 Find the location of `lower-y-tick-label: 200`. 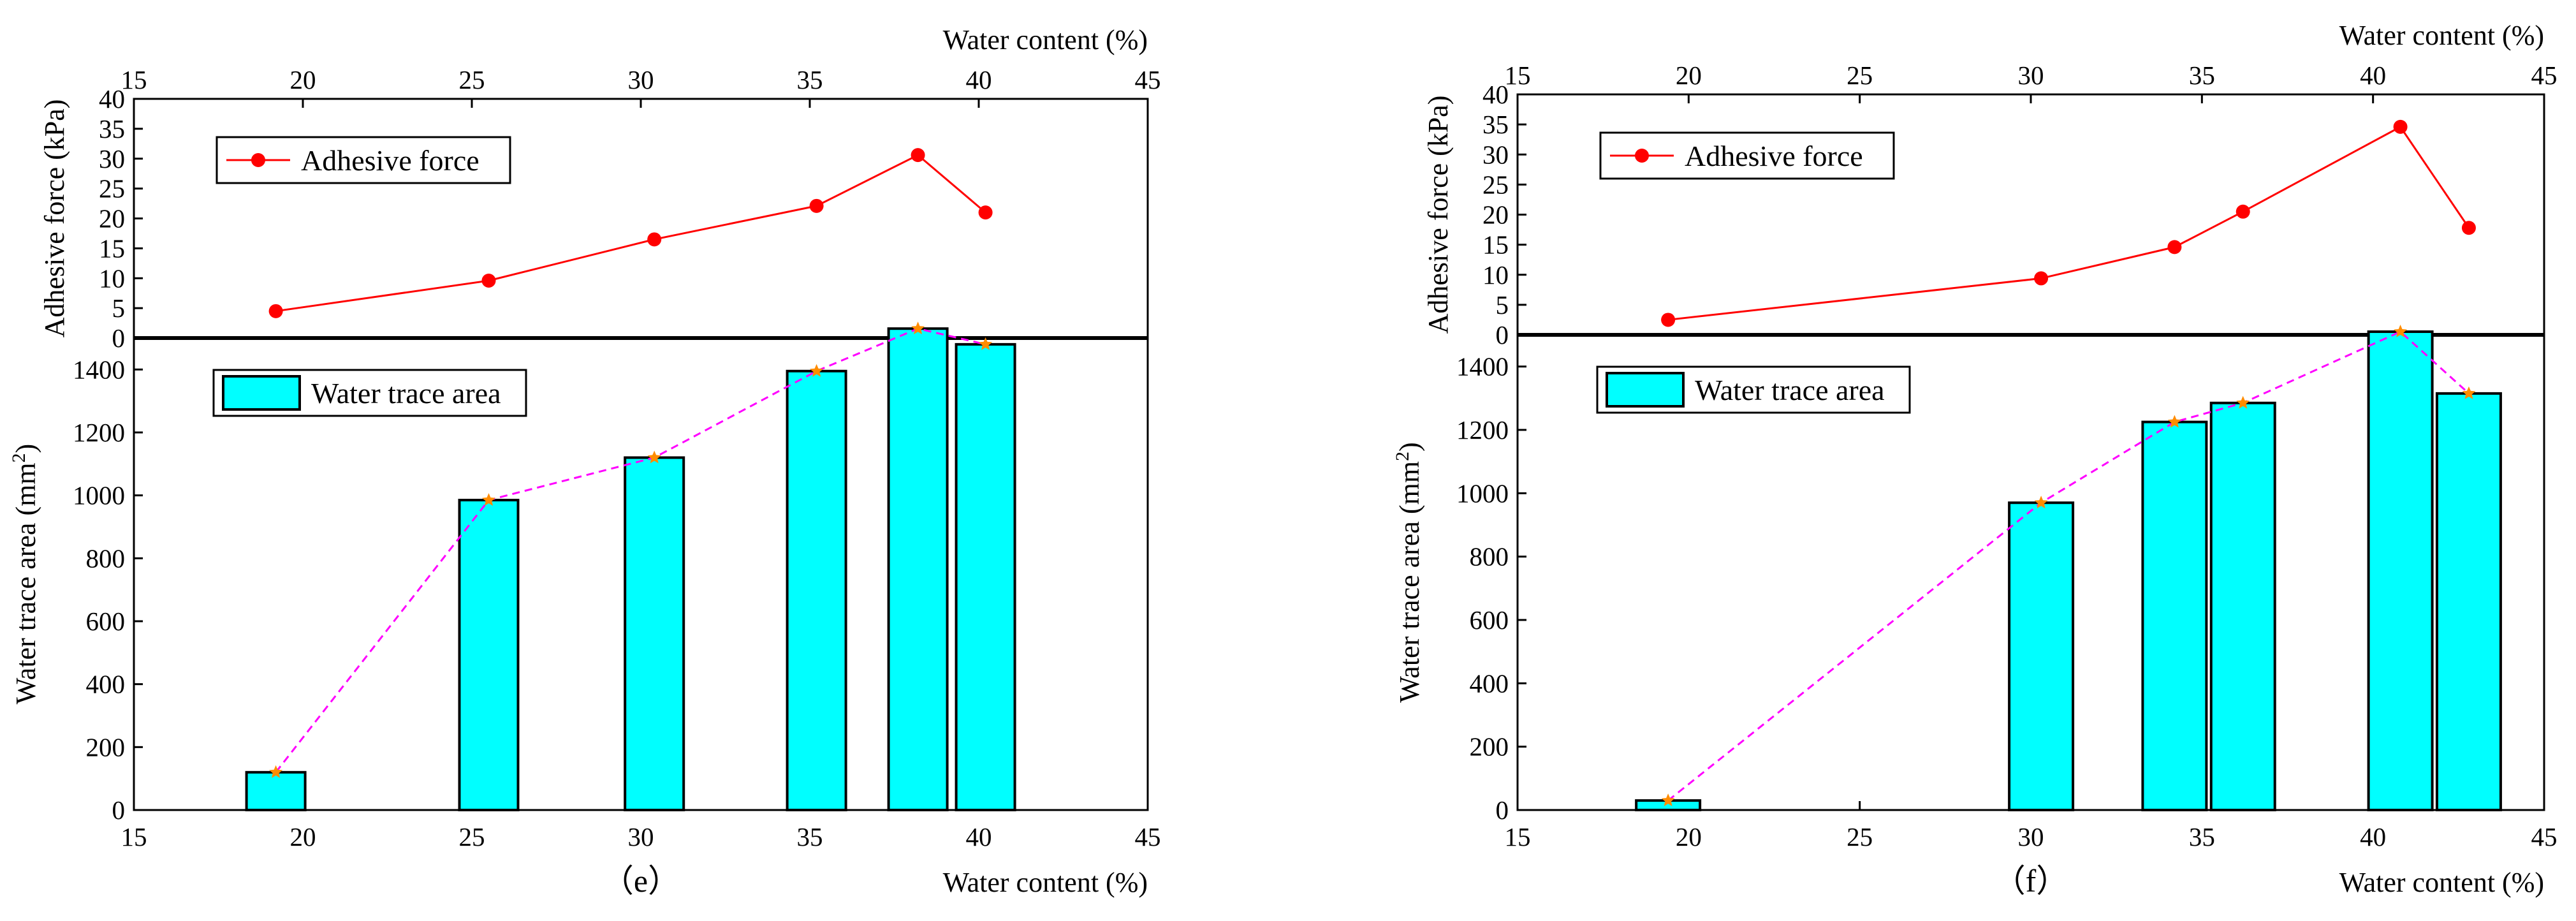

lower-y-tick-label: 200 is located at coordinates (1489, 747).